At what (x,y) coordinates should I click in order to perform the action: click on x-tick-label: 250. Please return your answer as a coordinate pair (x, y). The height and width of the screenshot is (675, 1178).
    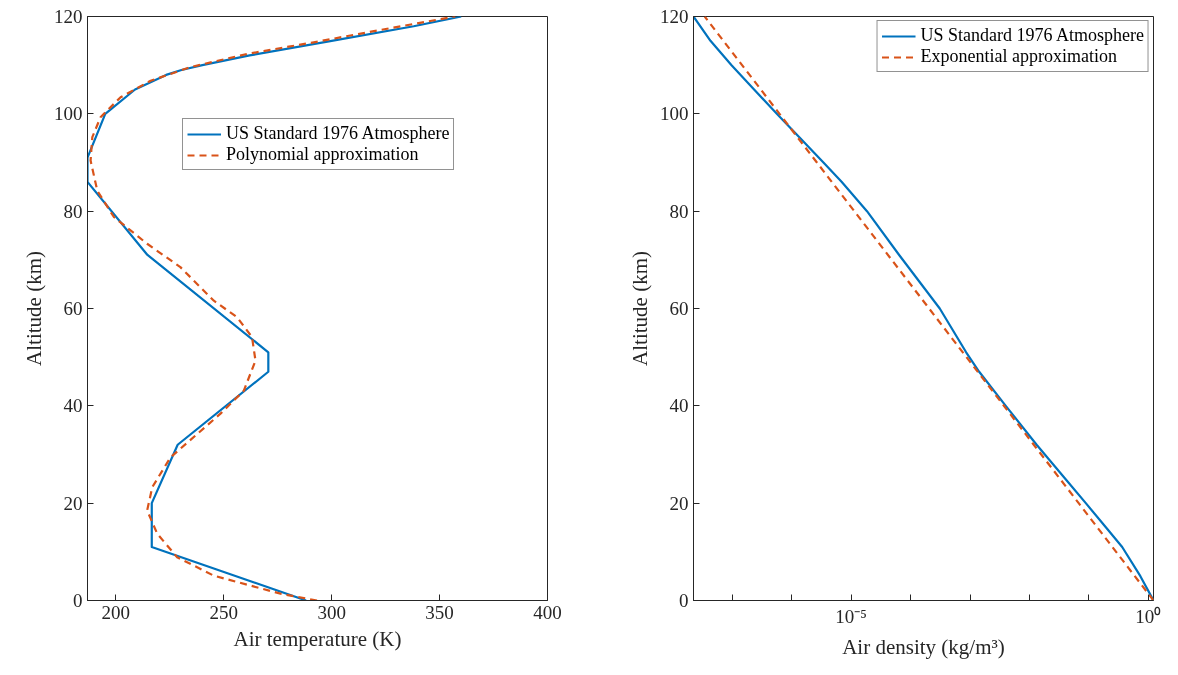
    Looking at the image, I should click on (223, 612).